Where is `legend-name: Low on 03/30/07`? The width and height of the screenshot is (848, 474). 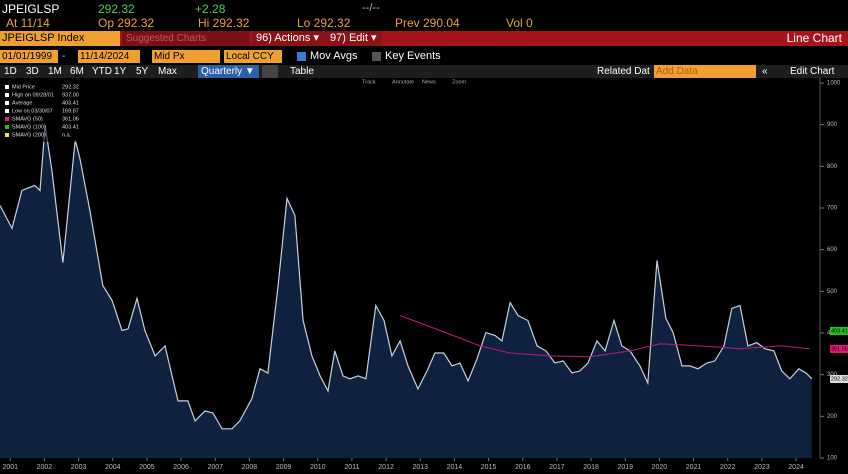 legend-name: Low on 03/30/07 is located at coordinates (32, 111).